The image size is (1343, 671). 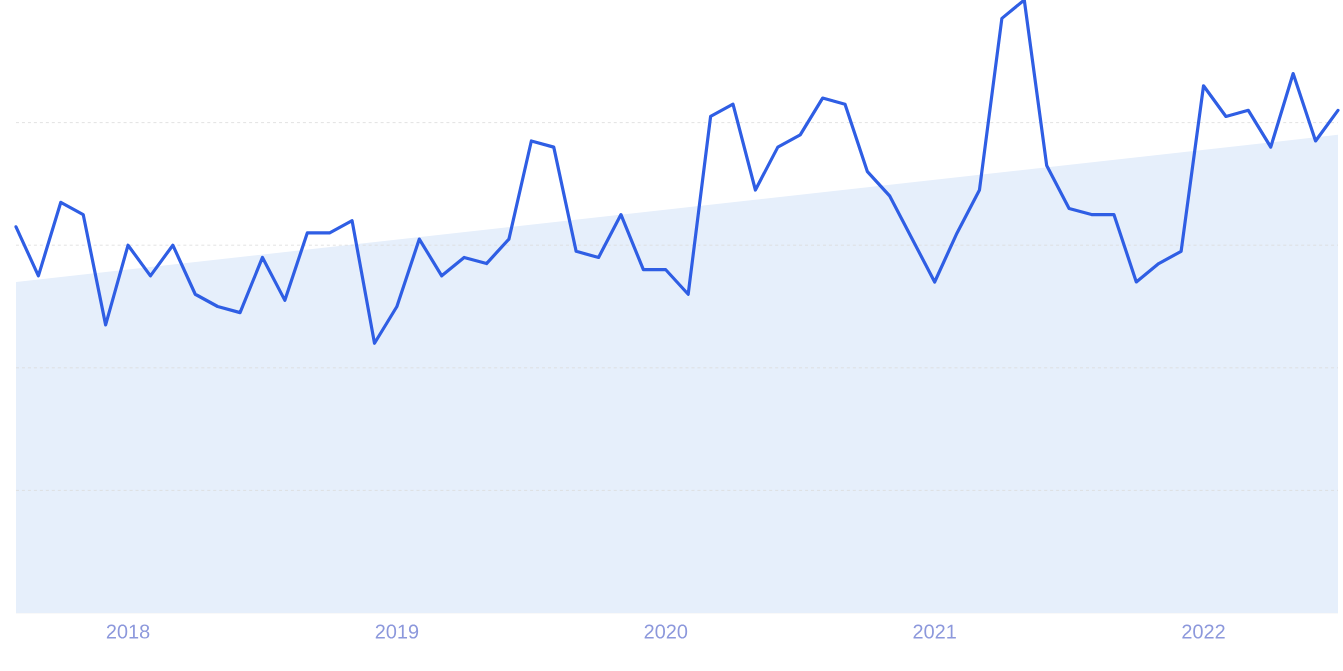 I want to click on x-tick-label: 2020, so click(x=666, y=631).